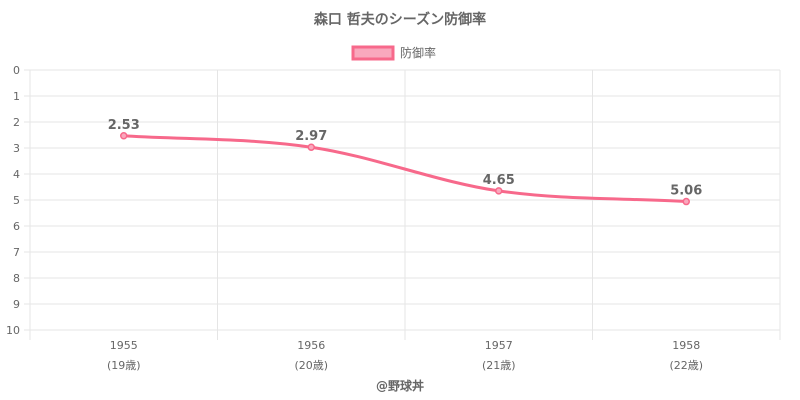 This screenshot has width=800, height=400. Describe the element at coordinates (16, 70) in the screenshot. I see `y-tick-label: 0` at that location.